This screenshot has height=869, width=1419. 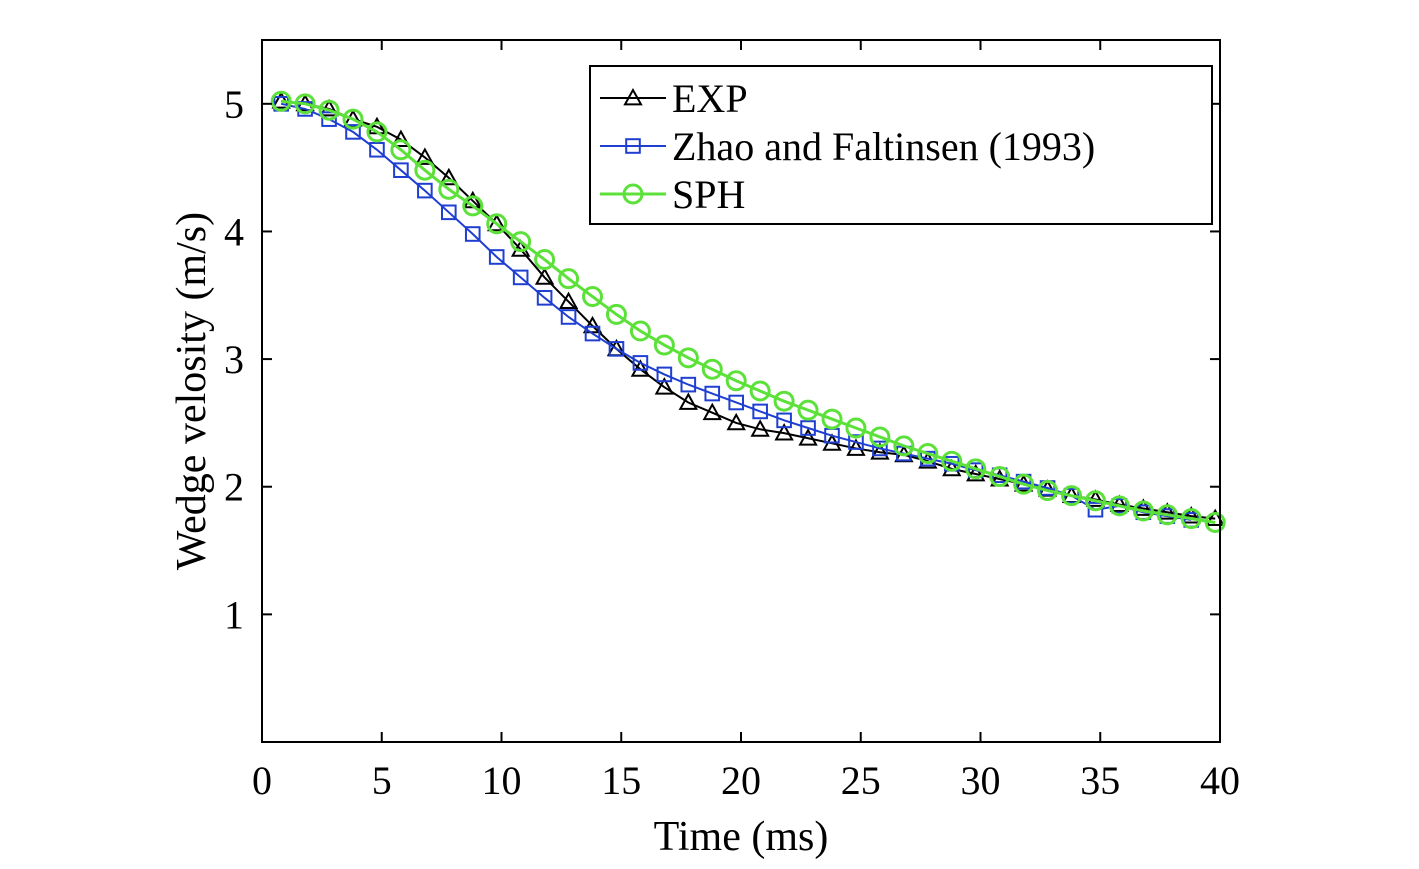 I want to click on x-tick-label: 35, so click(x=1100, y=780).